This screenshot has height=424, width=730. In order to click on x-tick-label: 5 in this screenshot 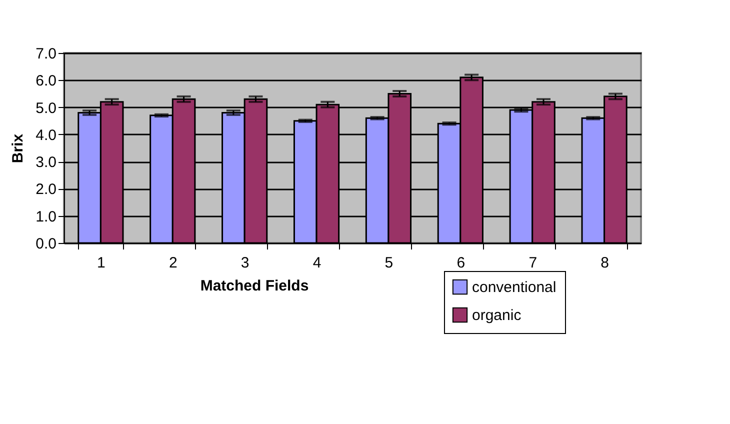, I will do `click(389, 263)`.